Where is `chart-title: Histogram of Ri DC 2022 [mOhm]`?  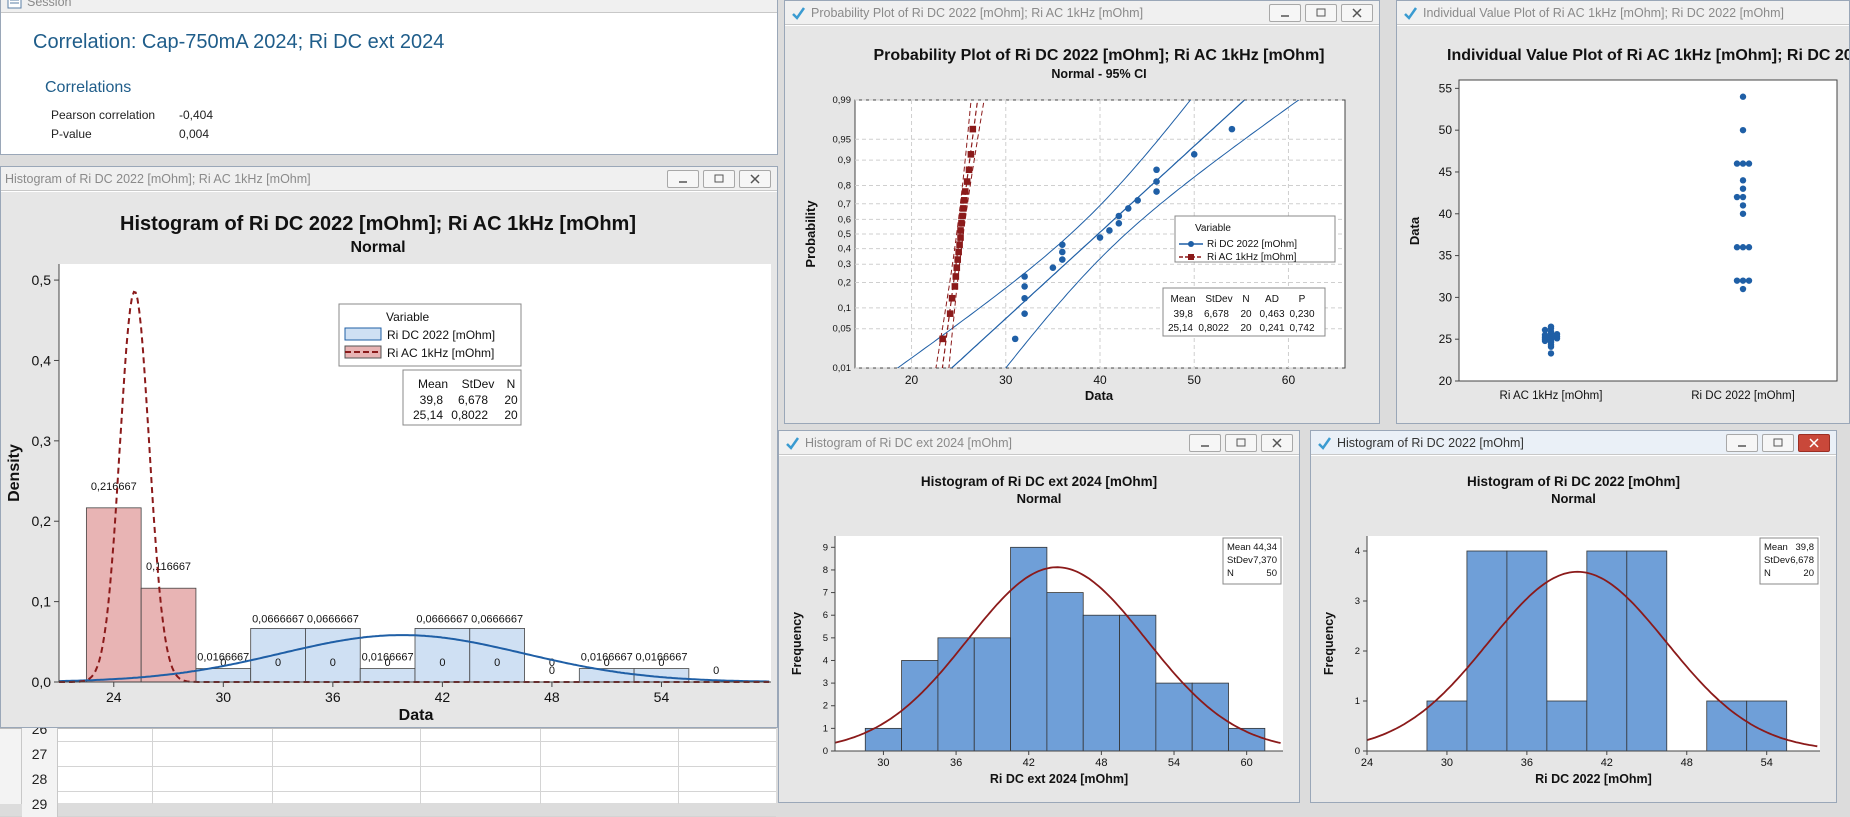
chart-title: Histogram of Ri DC 2022 [mOhm] is located at coordinates (1573, 481).